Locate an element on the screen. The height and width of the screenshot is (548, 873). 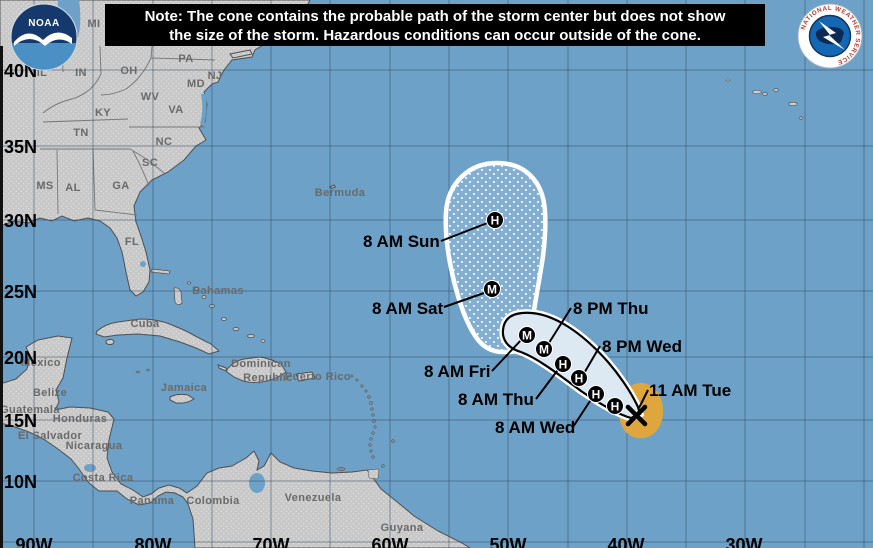
lon-label: 70W is located at coordinates (270, 541).